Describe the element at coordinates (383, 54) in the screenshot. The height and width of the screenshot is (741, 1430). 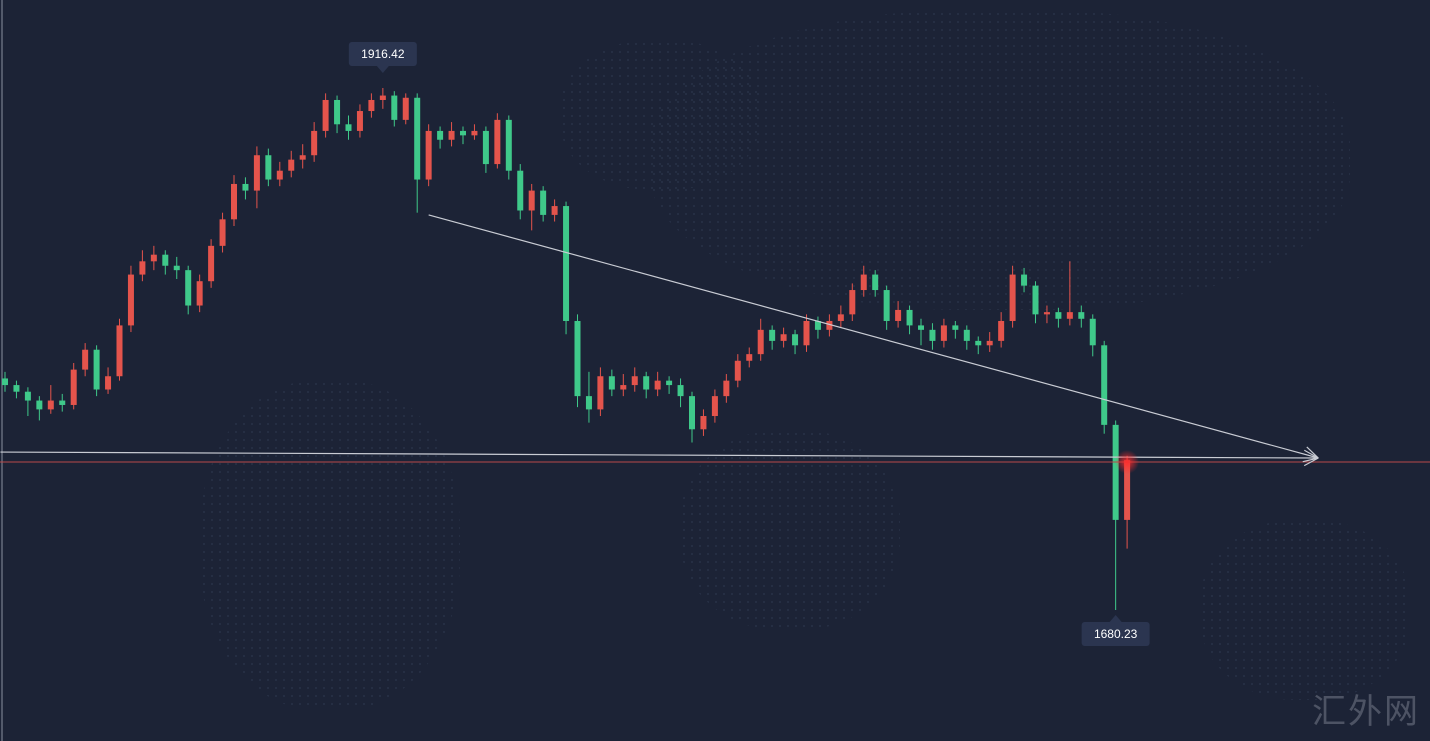
I see `high-price-text: 1916.42` at that location.